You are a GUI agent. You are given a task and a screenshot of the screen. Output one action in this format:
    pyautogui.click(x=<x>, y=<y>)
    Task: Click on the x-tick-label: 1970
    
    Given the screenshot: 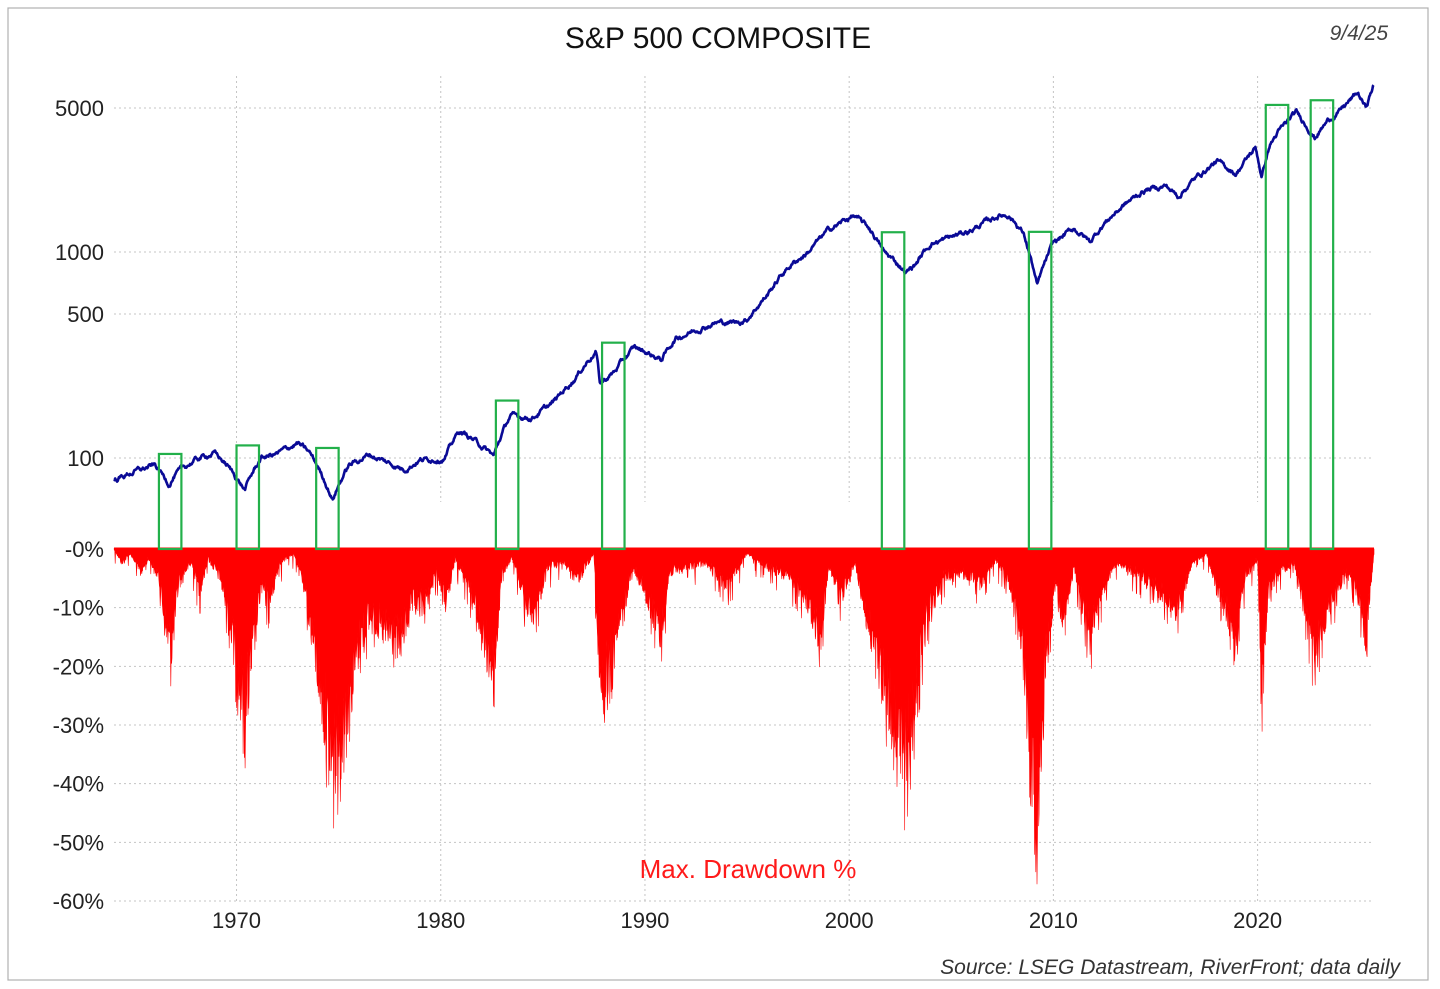 What is the action you would take?
    pyautogui.click(x=236, y=920)
    